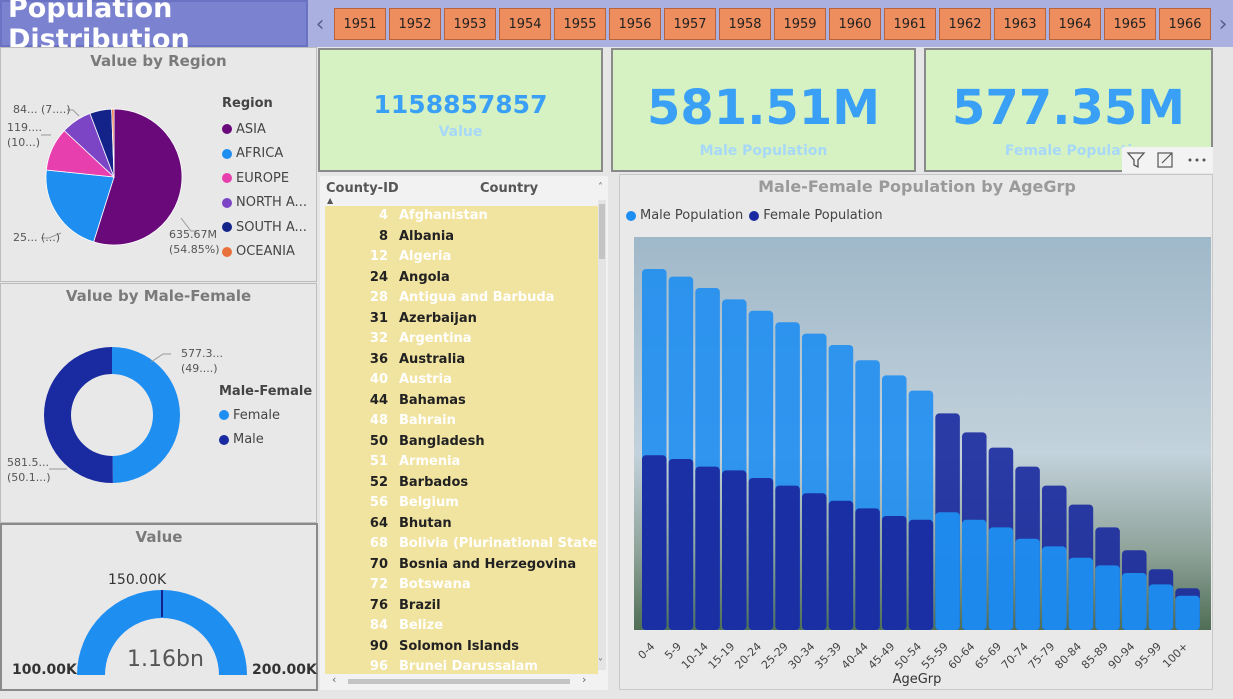  I want to click on year-button-1961: 1961, so click(910, 24).